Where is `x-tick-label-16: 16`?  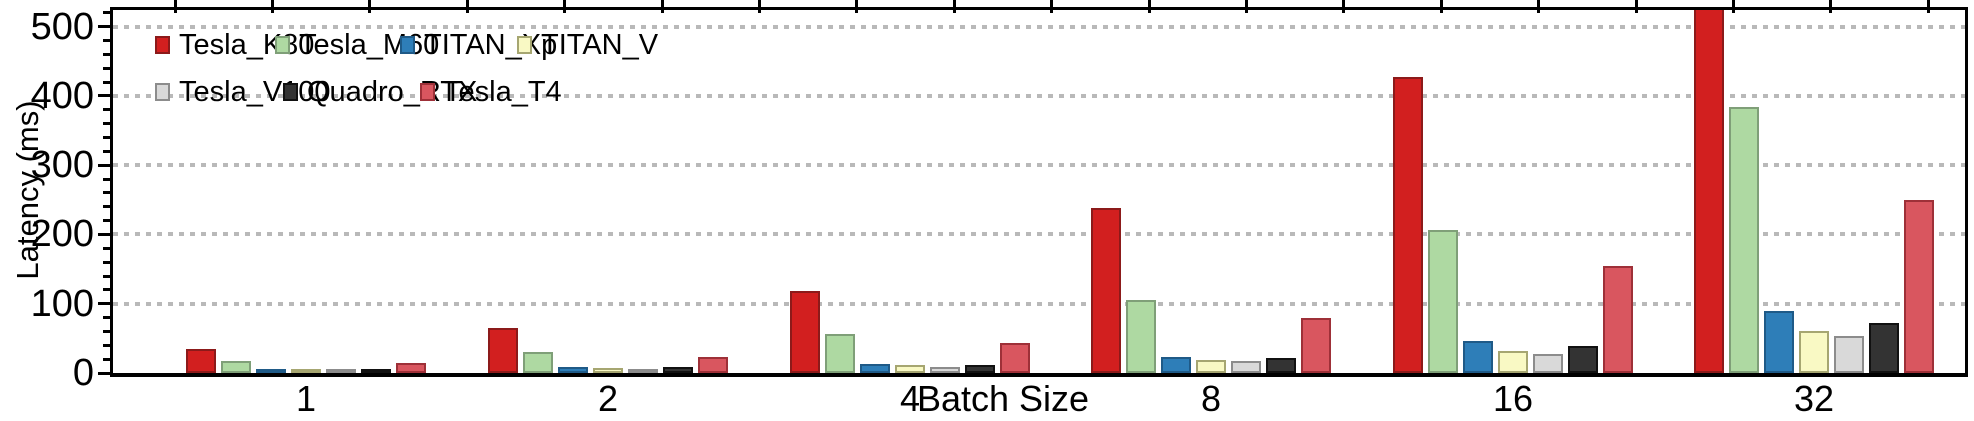 x-tick-label-16: 16 is located at coordinates (1513, 398).